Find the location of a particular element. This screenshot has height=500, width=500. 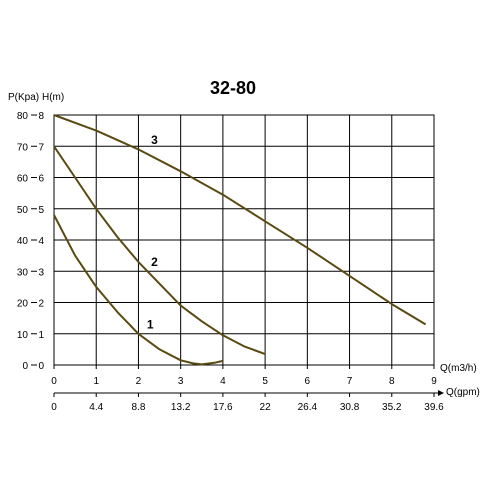

x-axis-label-m3h: Q(m3/h) is located at coordinates (458, 368).